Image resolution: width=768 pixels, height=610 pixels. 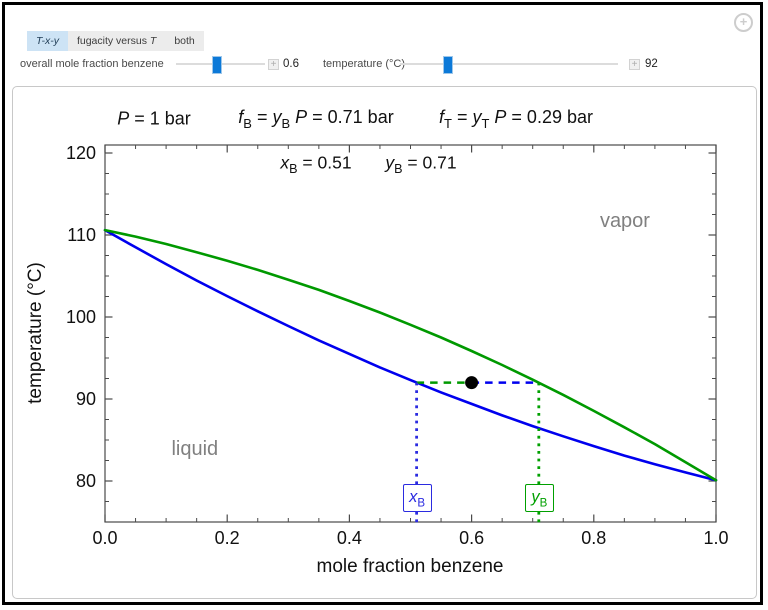 I want to click on temperature-slider-label: temperature (°C), so click(x=364, y=64).